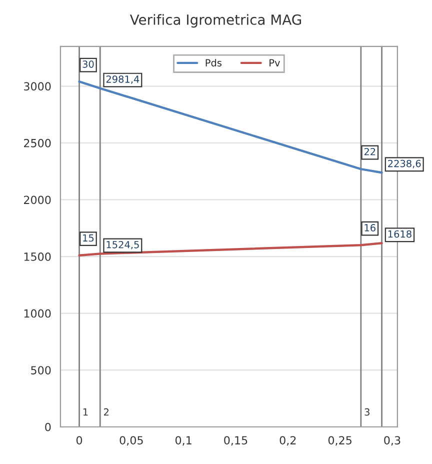 The width and height of the screenshot is (432, 464). Describe the element at coordinates (37, 313) in the screenshot. I see `y-tick-label: 1000` at that location.